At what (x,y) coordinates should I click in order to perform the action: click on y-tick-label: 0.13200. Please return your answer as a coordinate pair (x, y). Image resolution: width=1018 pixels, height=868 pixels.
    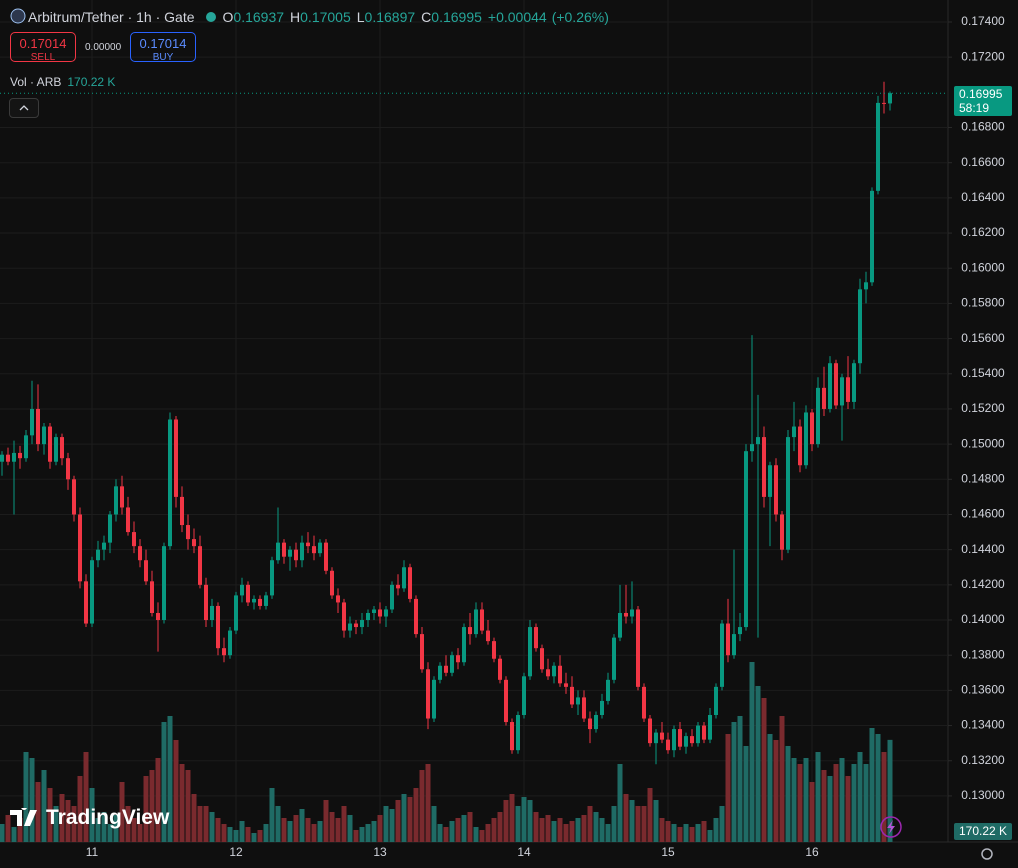
    Looking at the image, I should click on (983, 760).